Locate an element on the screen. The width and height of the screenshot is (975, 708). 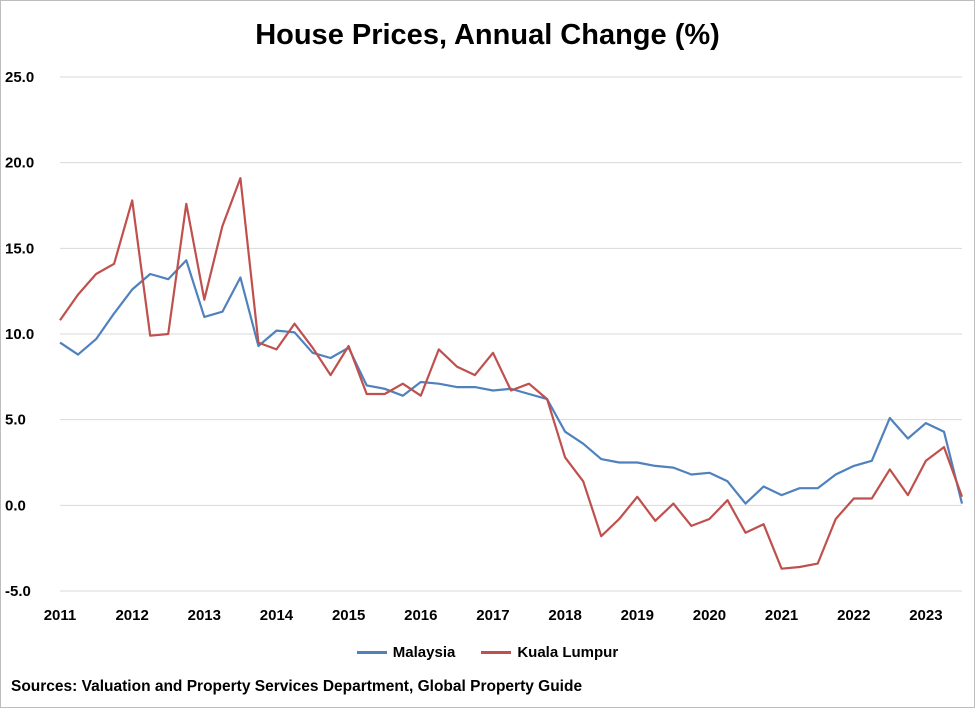
x-tick-label: 2020 is located at coordinates (709, 615).